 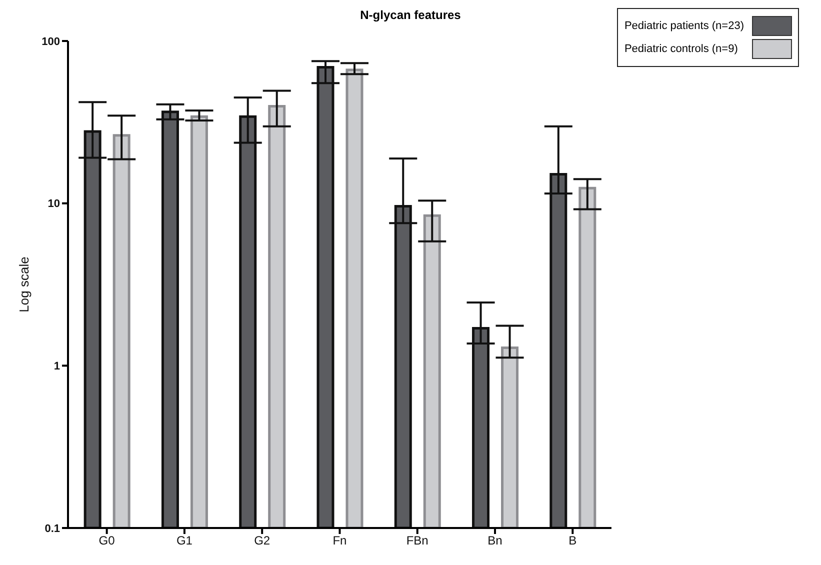 I want to click on chart-title: N-glycan features, so click(x=410, y=15).